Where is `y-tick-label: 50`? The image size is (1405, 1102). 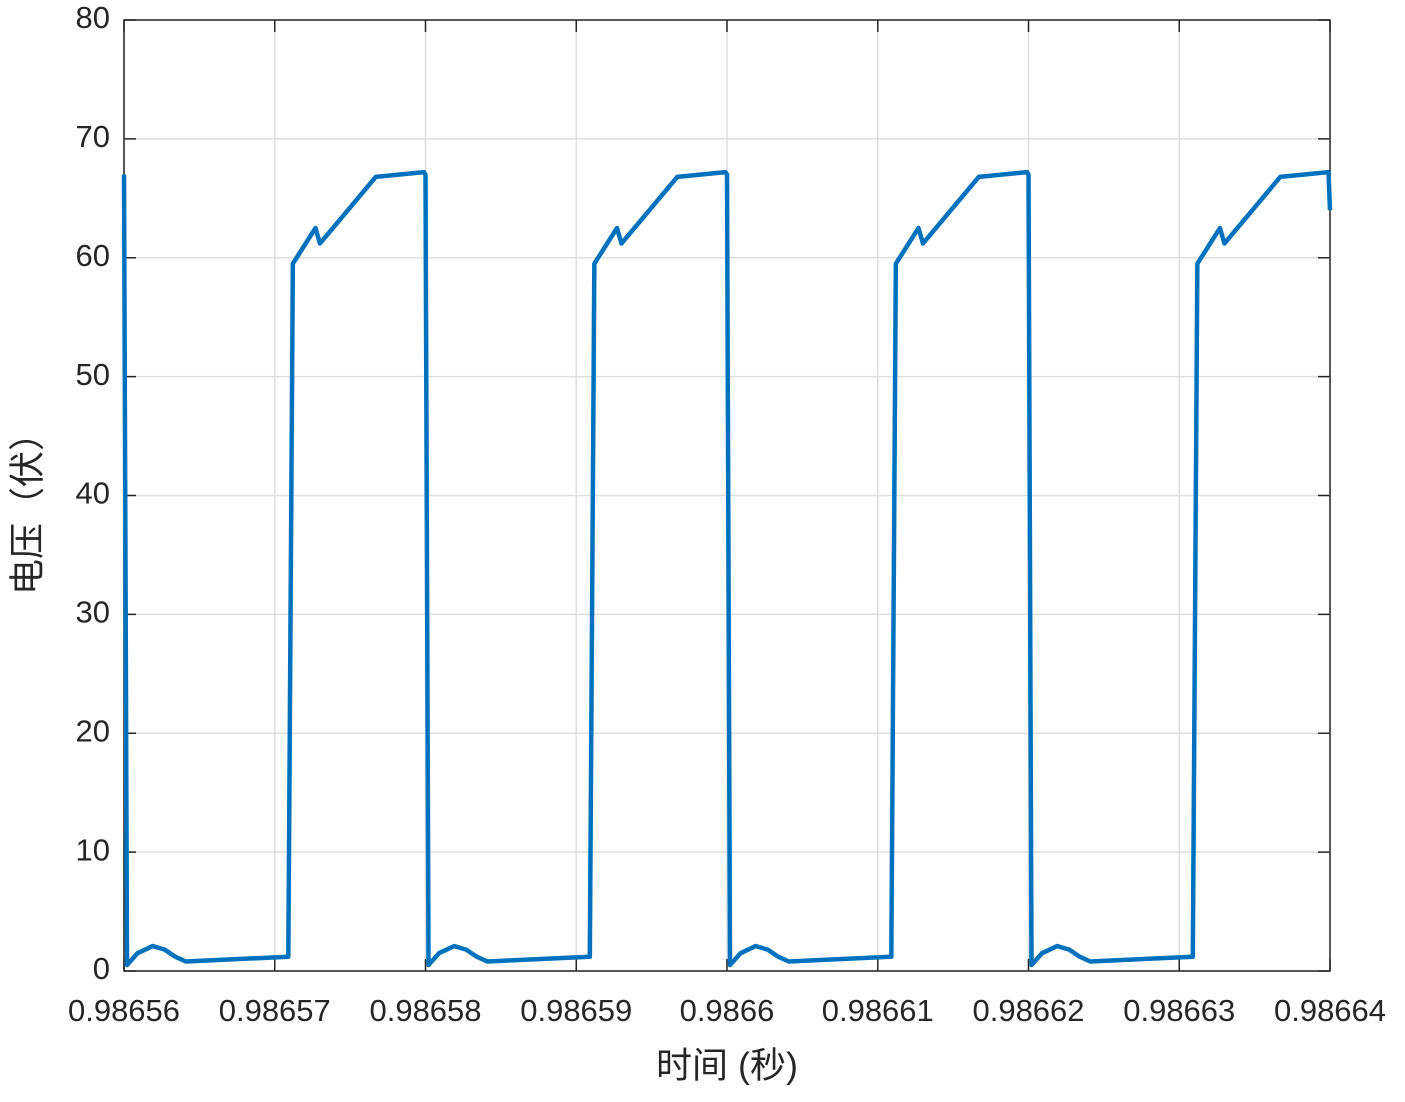 y-tick-label: 50 is located at coordinates (93, 374).